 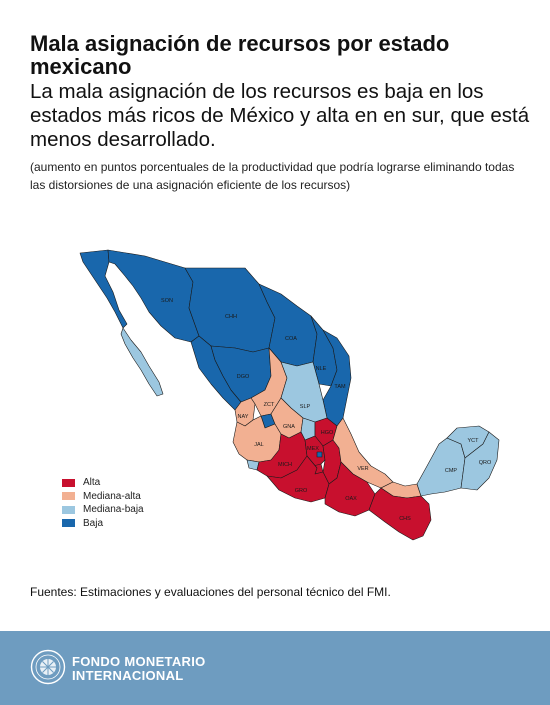 I want to click on legend-label: Mediana-alta, so click(x=112, y=496).